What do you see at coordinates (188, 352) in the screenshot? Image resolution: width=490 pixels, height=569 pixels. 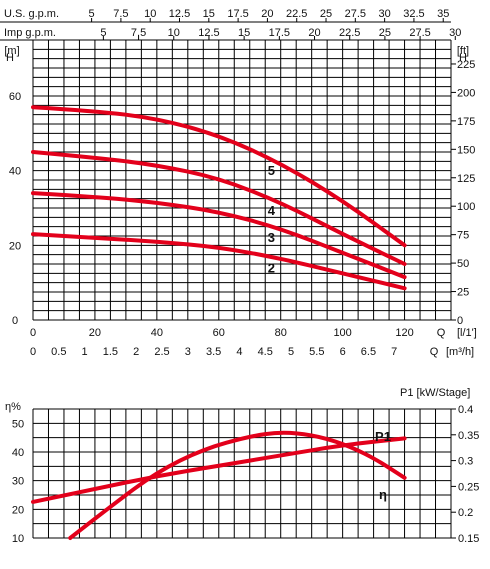 I see `flow-m3h-tick-label: 3` at bounding box center [188, 352].